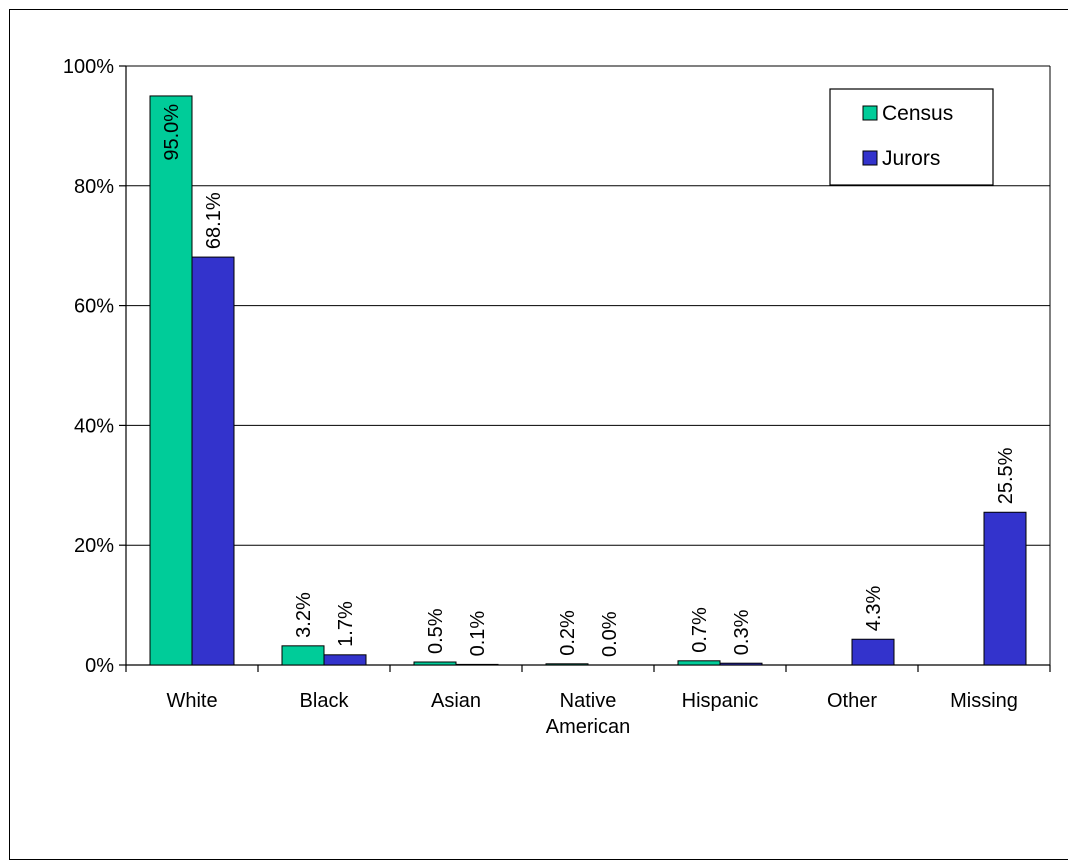  I want to click on category-label-missing: Missing, so click(984, 701).